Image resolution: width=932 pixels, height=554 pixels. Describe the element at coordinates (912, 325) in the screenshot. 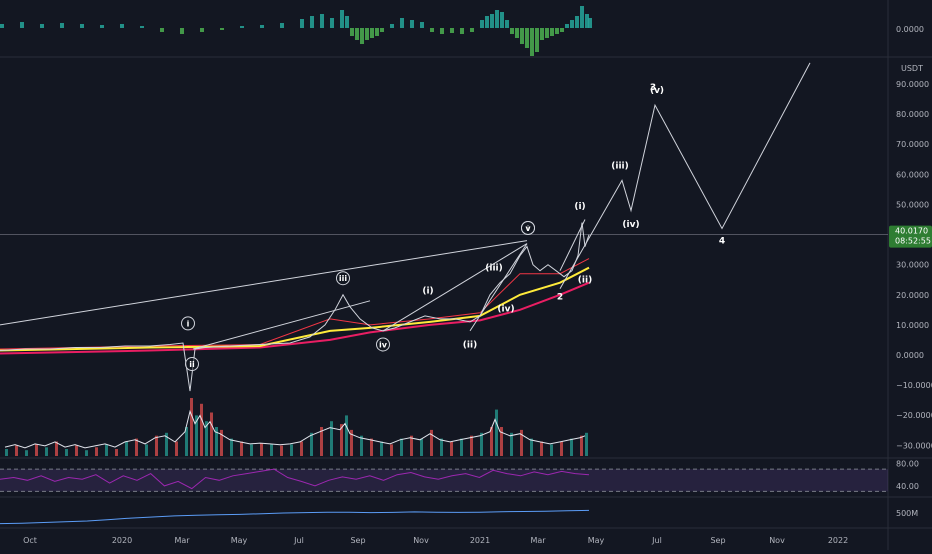

I see `price-tick-label: 10.0000` at that location.